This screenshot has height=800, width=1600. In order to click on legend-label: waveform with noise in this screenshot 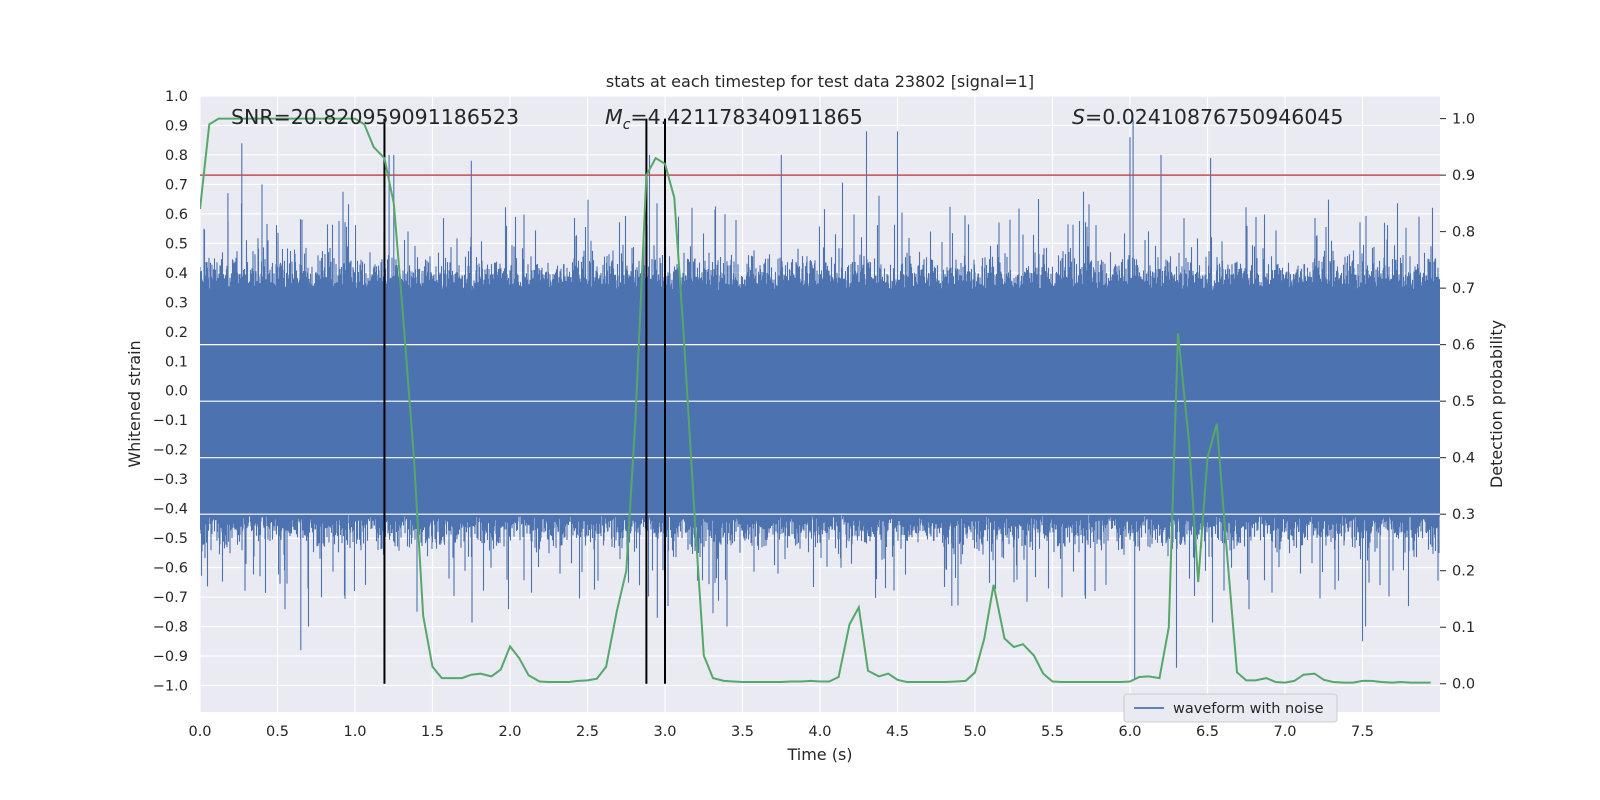, I will do `click(1248, 709)`.